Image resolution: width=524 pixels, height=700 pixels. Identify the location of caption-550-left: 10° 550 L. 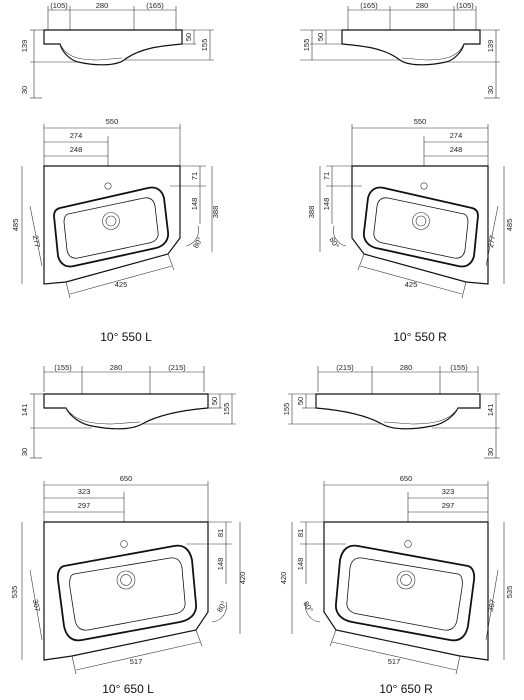
(126, 337).